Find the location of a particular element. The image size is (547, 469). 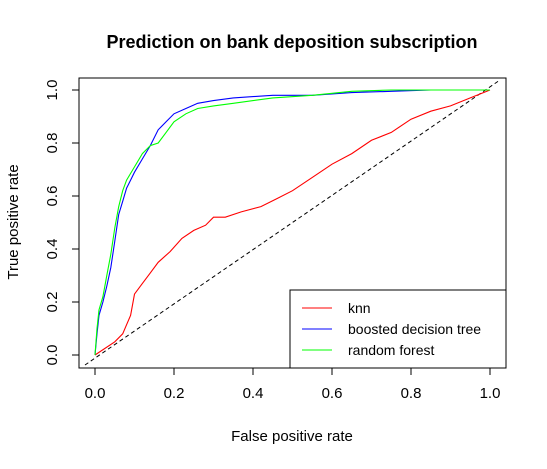

y-tick-label: 1.0 is located at coordinates (52, 90).